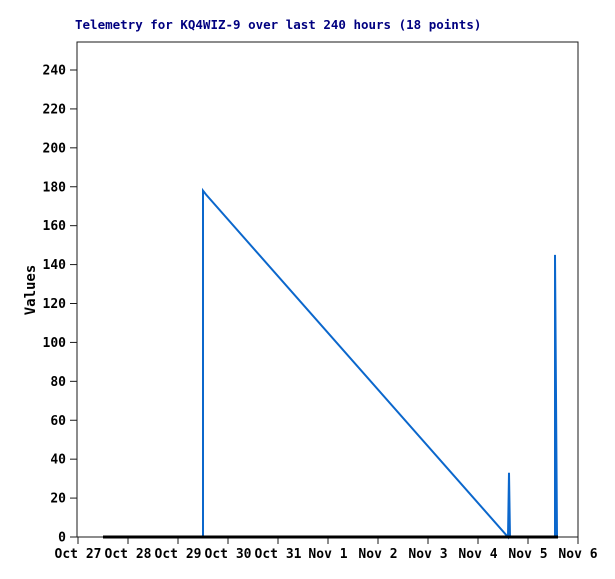 This screenshot has width=615, height=579. What do you see at coordinates (58, 460) in the screenshot?
I see `y-tick-label: 40` at bounding box center [58, 460].